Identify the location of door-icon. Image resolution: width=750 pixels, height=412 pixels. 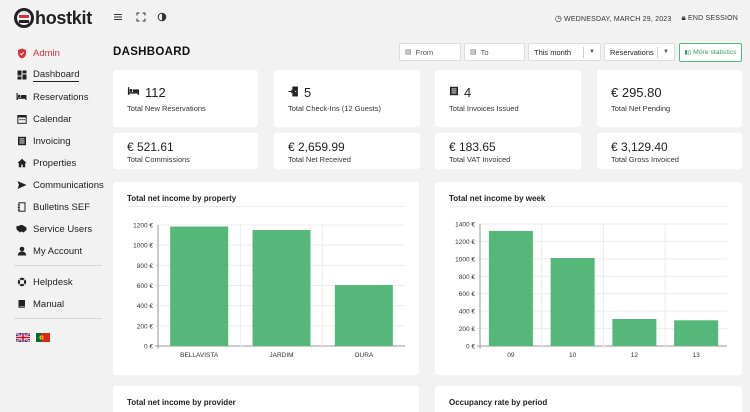
(293, 93).